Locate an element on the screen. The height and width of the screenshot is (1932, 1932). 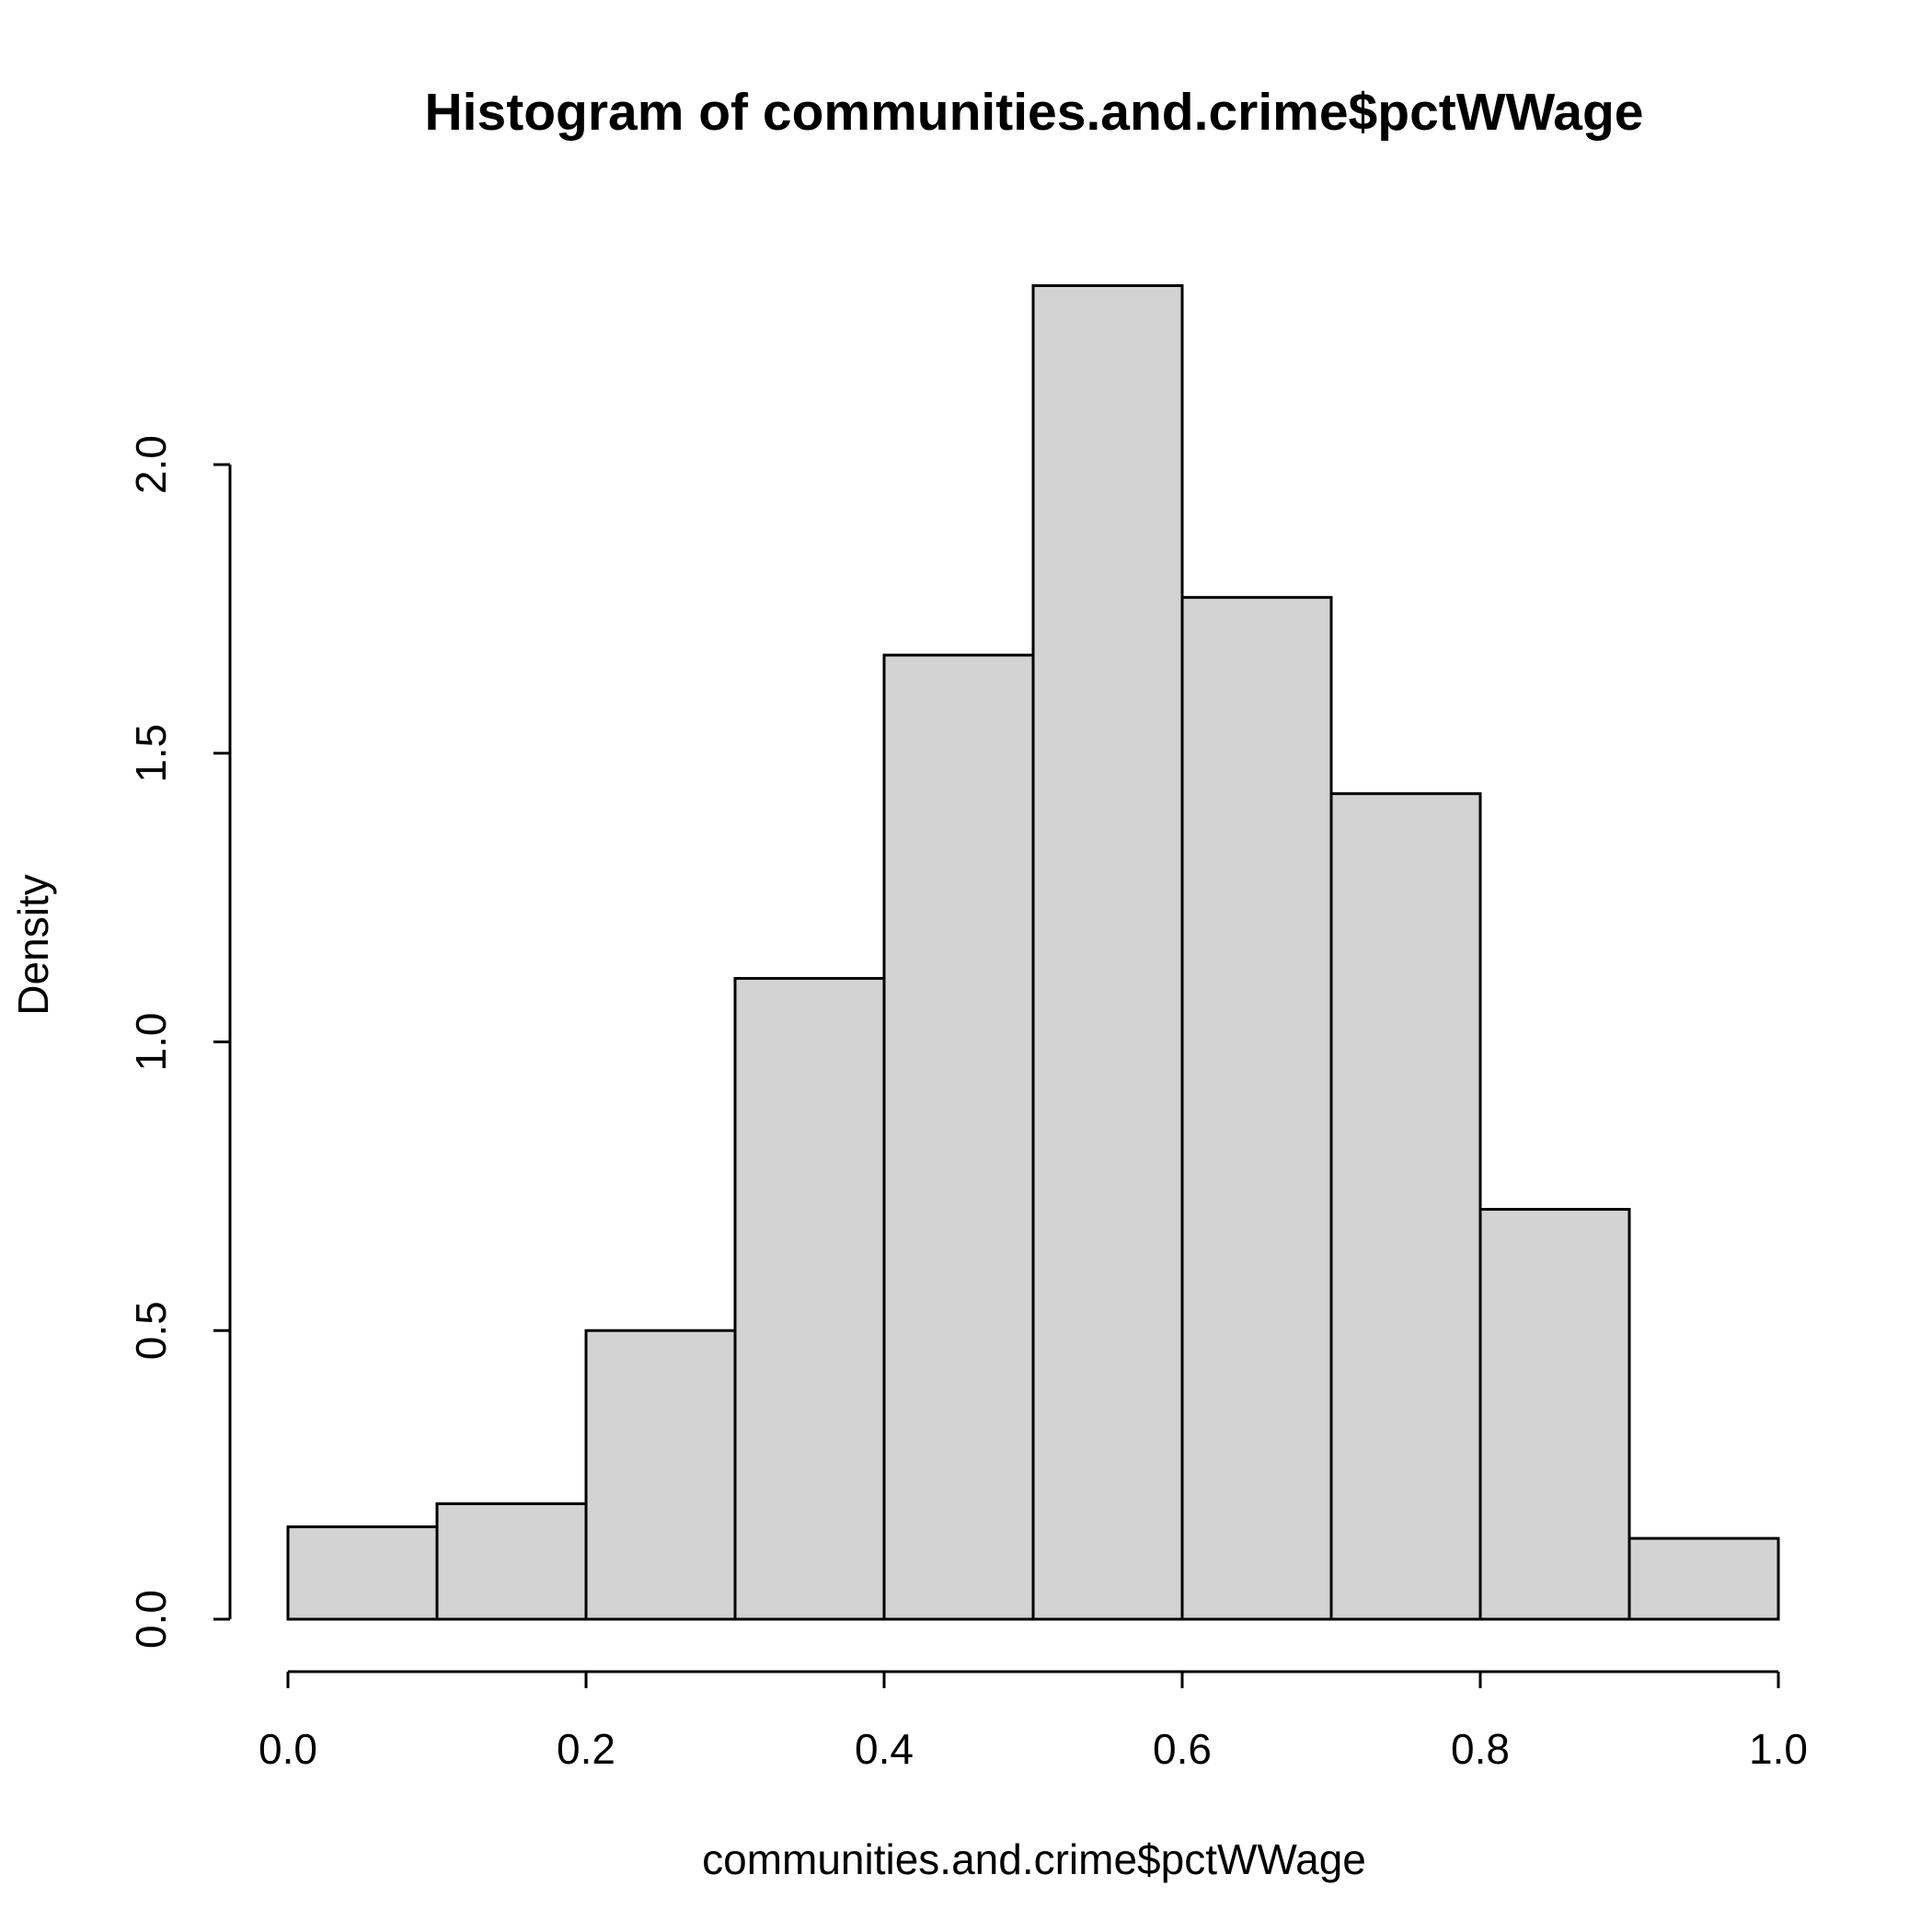
y-axis: 0.0 0.5 1.0 1.5 2.0 is located at coordinates (179, 1042).